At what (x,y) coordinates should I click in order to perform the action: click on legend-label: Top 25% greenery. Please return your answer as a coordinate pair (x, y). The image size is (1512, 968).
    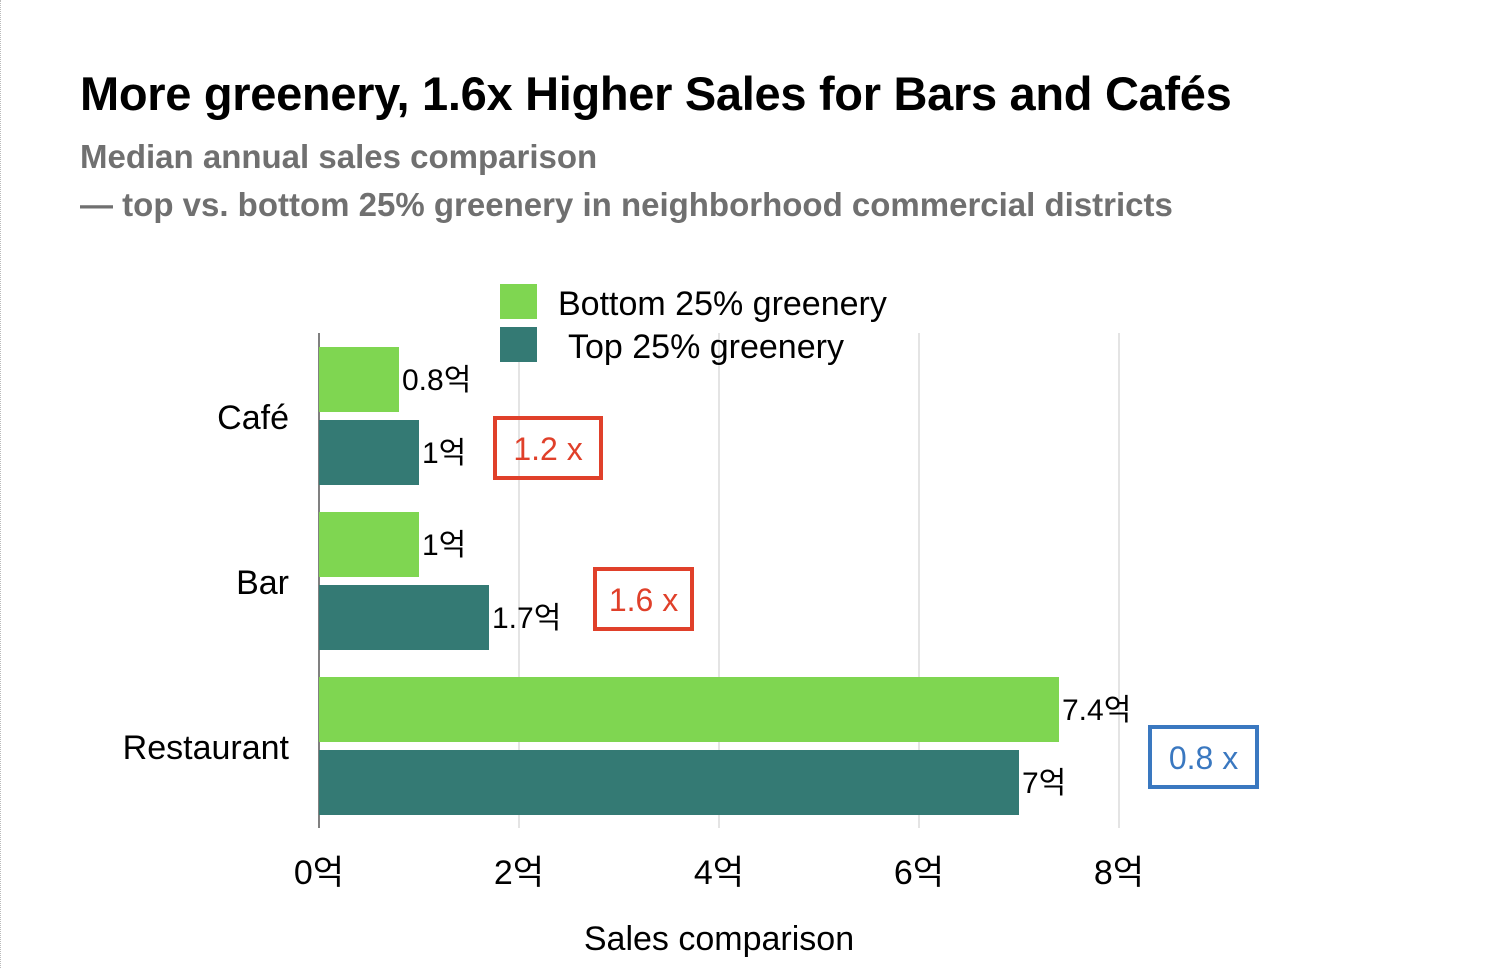
    Looking at the image, I should click on (706, 347).